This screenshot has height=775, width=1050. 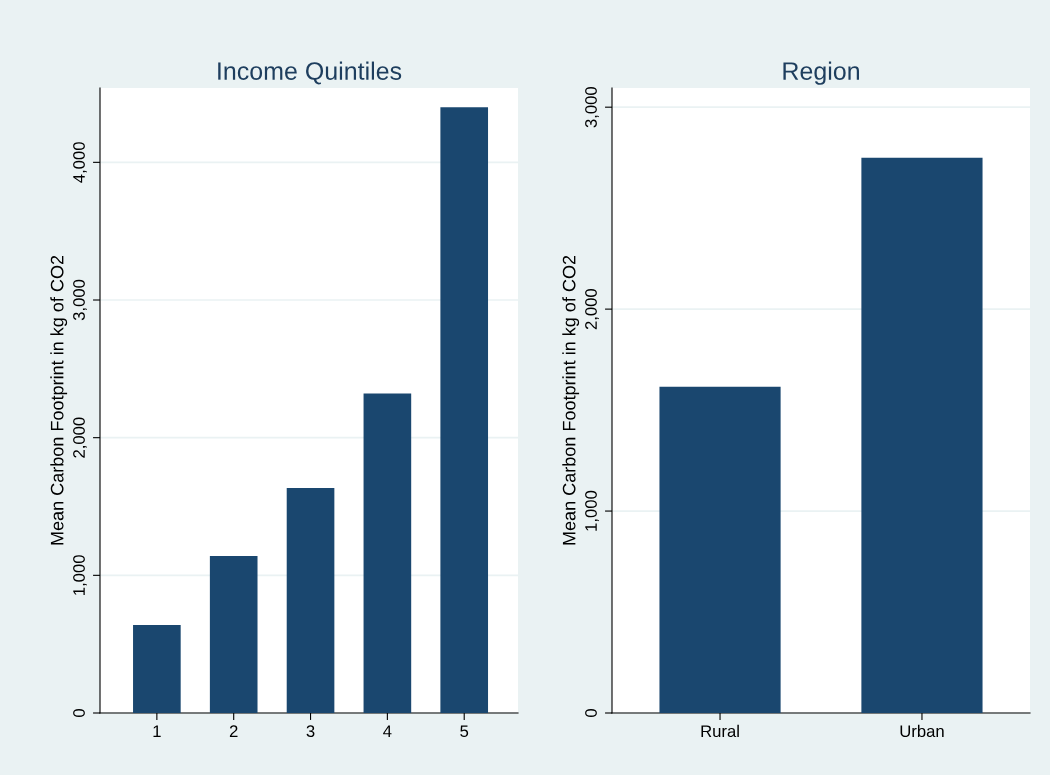 I want to click on x-tick-label: 1, so click(x=157, y=731).